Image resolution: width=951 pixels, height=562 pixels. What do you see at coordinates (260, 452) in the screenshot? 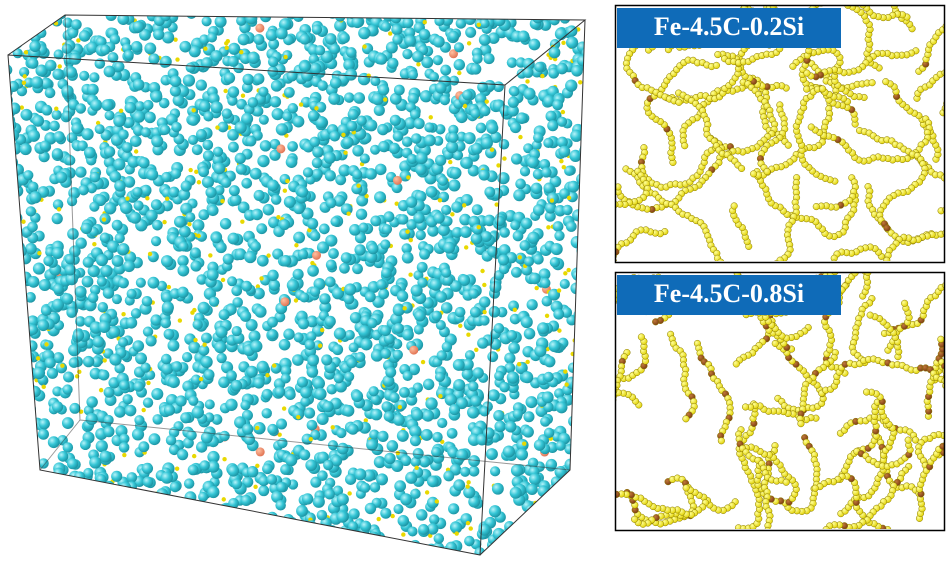
I see `si-atom` at bounding box center [260, 452].